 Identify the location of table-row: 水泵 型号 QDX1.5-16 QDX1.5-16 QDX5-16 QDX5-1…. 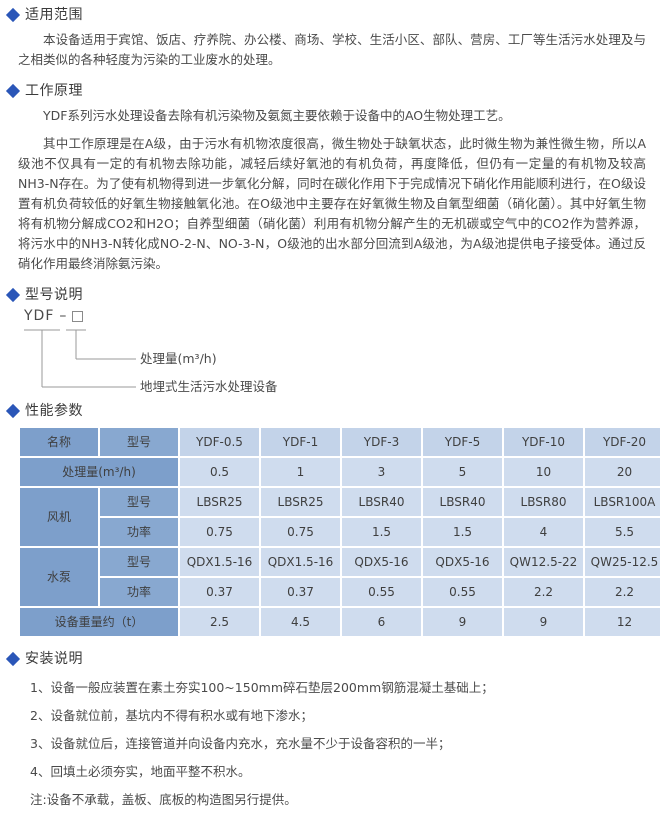
(340, 577).